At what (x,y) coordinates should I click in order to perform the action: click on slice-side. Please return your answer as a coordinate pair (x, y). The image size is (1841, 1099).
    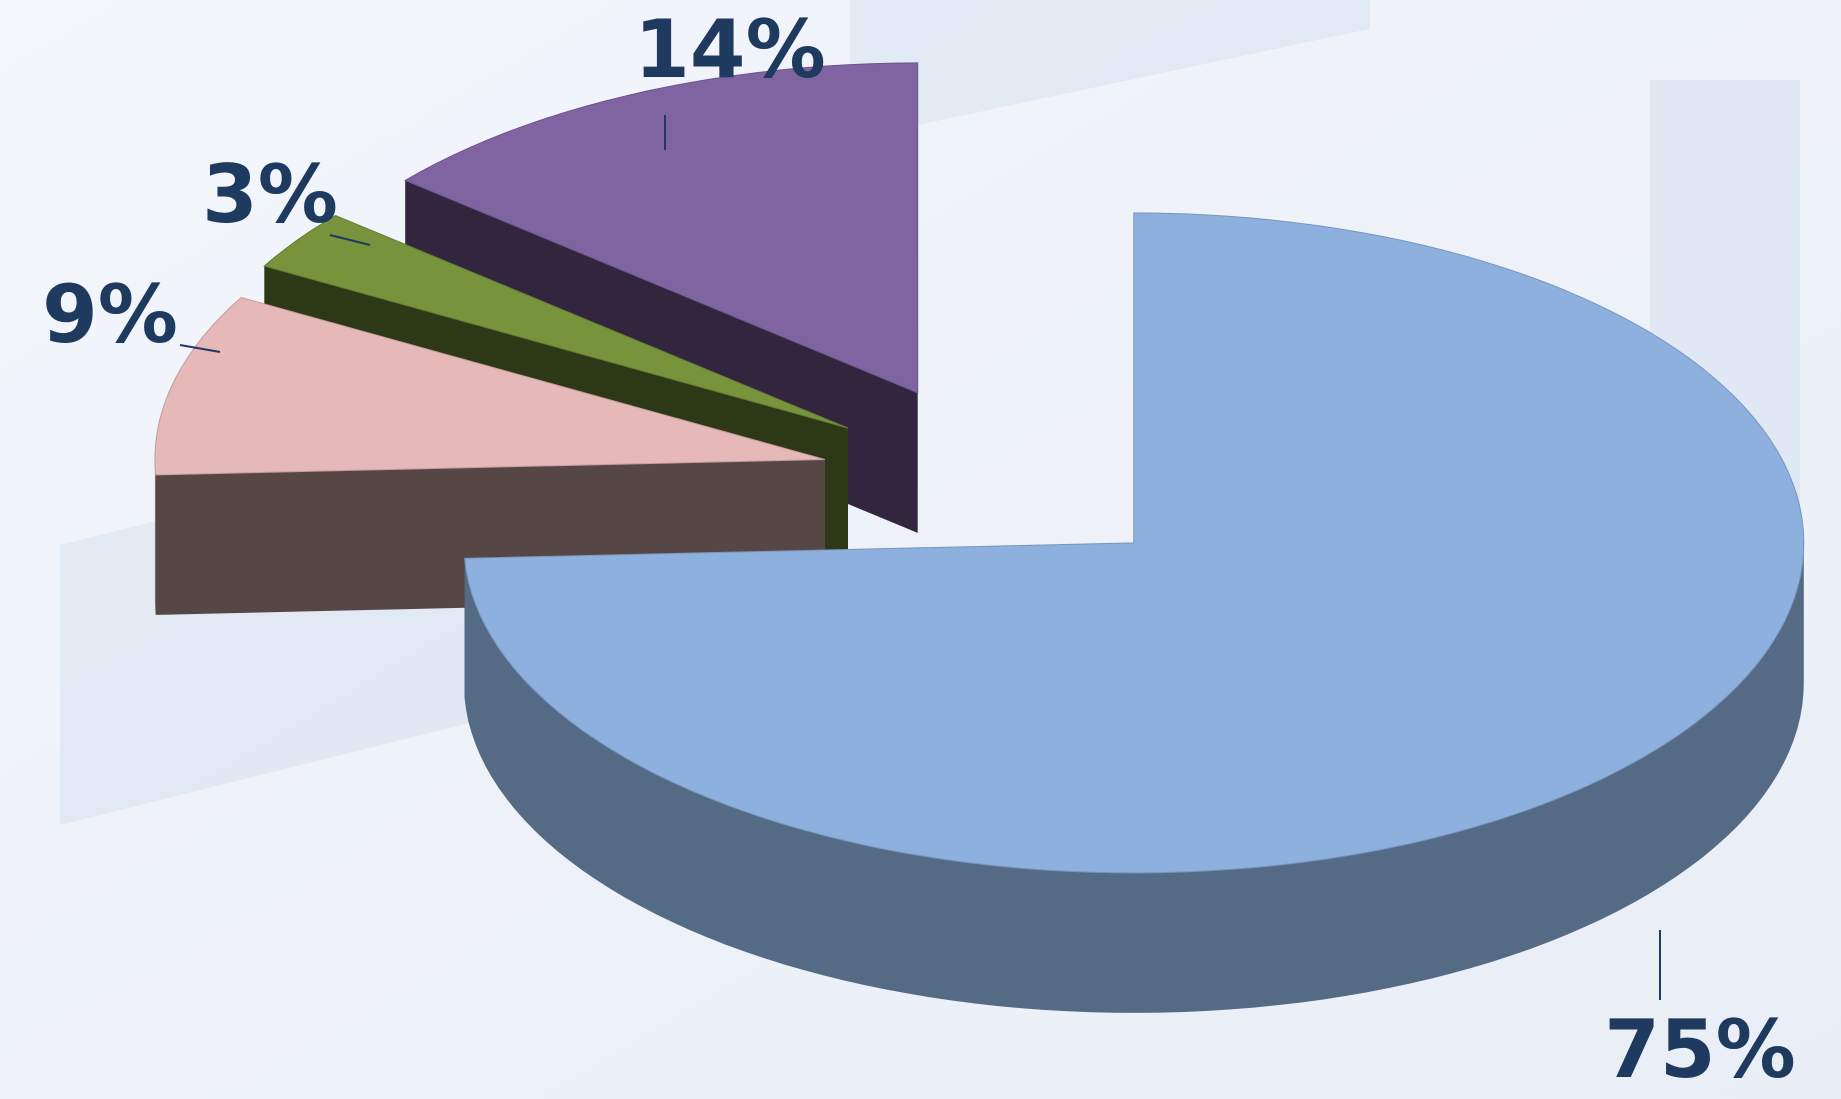
    Looking at the image, I should click on (155, 537).